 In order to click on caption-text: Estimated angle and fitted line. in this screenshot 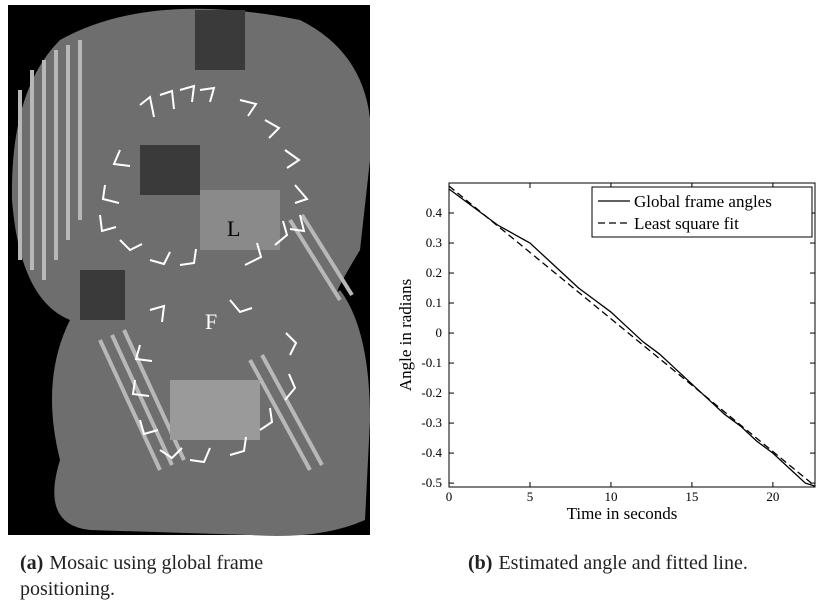, I will do `click(623, 563)`.